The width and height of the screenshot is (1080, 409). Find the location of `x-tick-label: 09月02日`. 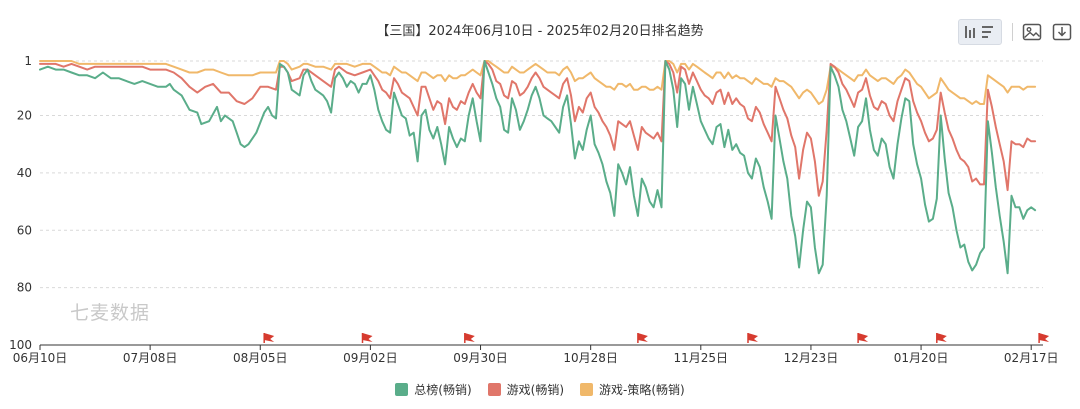

x-tick-label: 09月02日 is located at coordinates (370, 358).